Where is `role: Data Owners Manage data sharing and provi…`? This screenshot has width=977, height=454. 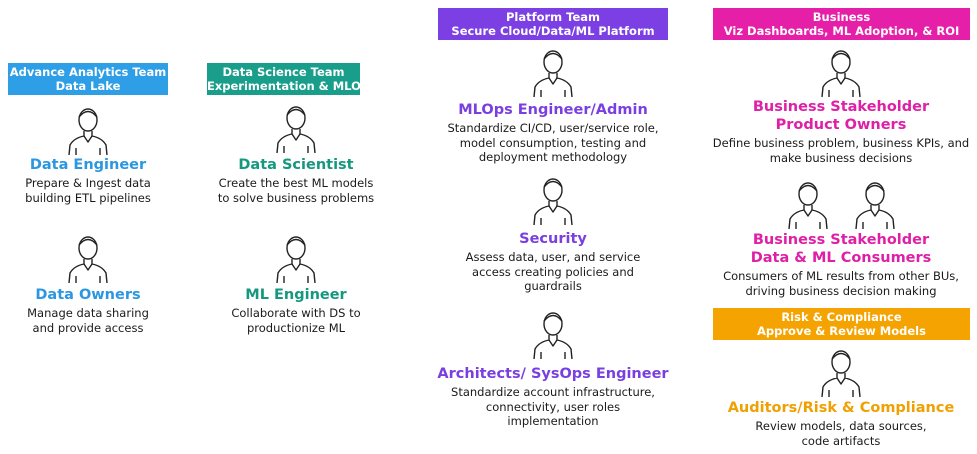 role: Data Owners Manage data sharing and provi… is located at coordinates (88, 310).